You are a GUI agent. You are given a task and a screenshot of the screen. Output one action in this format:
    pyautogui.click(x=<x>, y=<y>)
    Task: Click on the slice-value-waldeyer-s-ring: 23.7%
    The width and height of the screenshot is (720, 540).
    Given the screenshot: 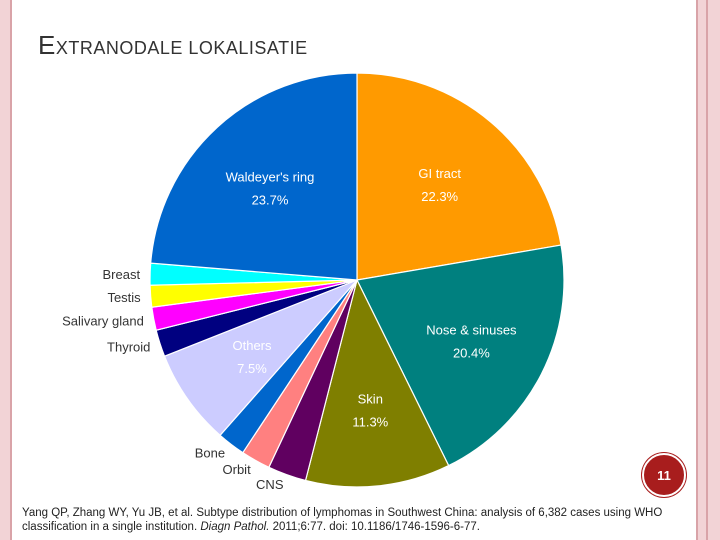 What is the action you would take?
    pyautogui.click(x=270, y=200)
    